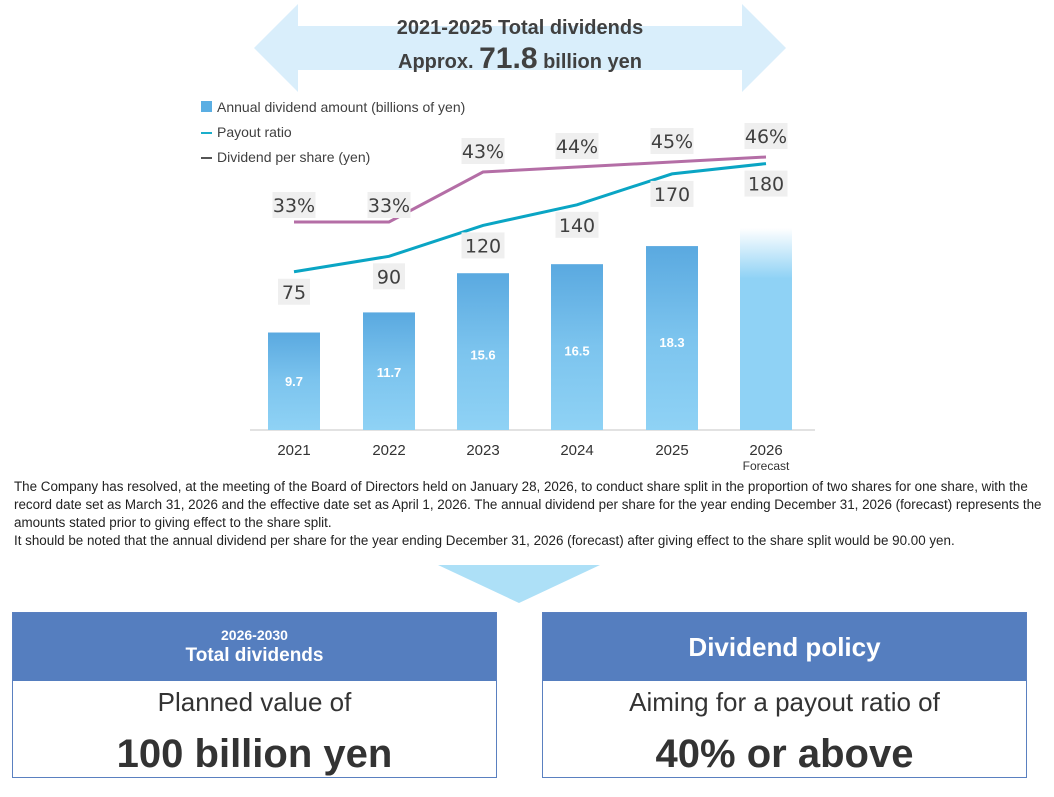  What do you see at coordinates (519, 584) in the screenshot?
I see `down-arrow-icon` at bounding box center [519, 584].